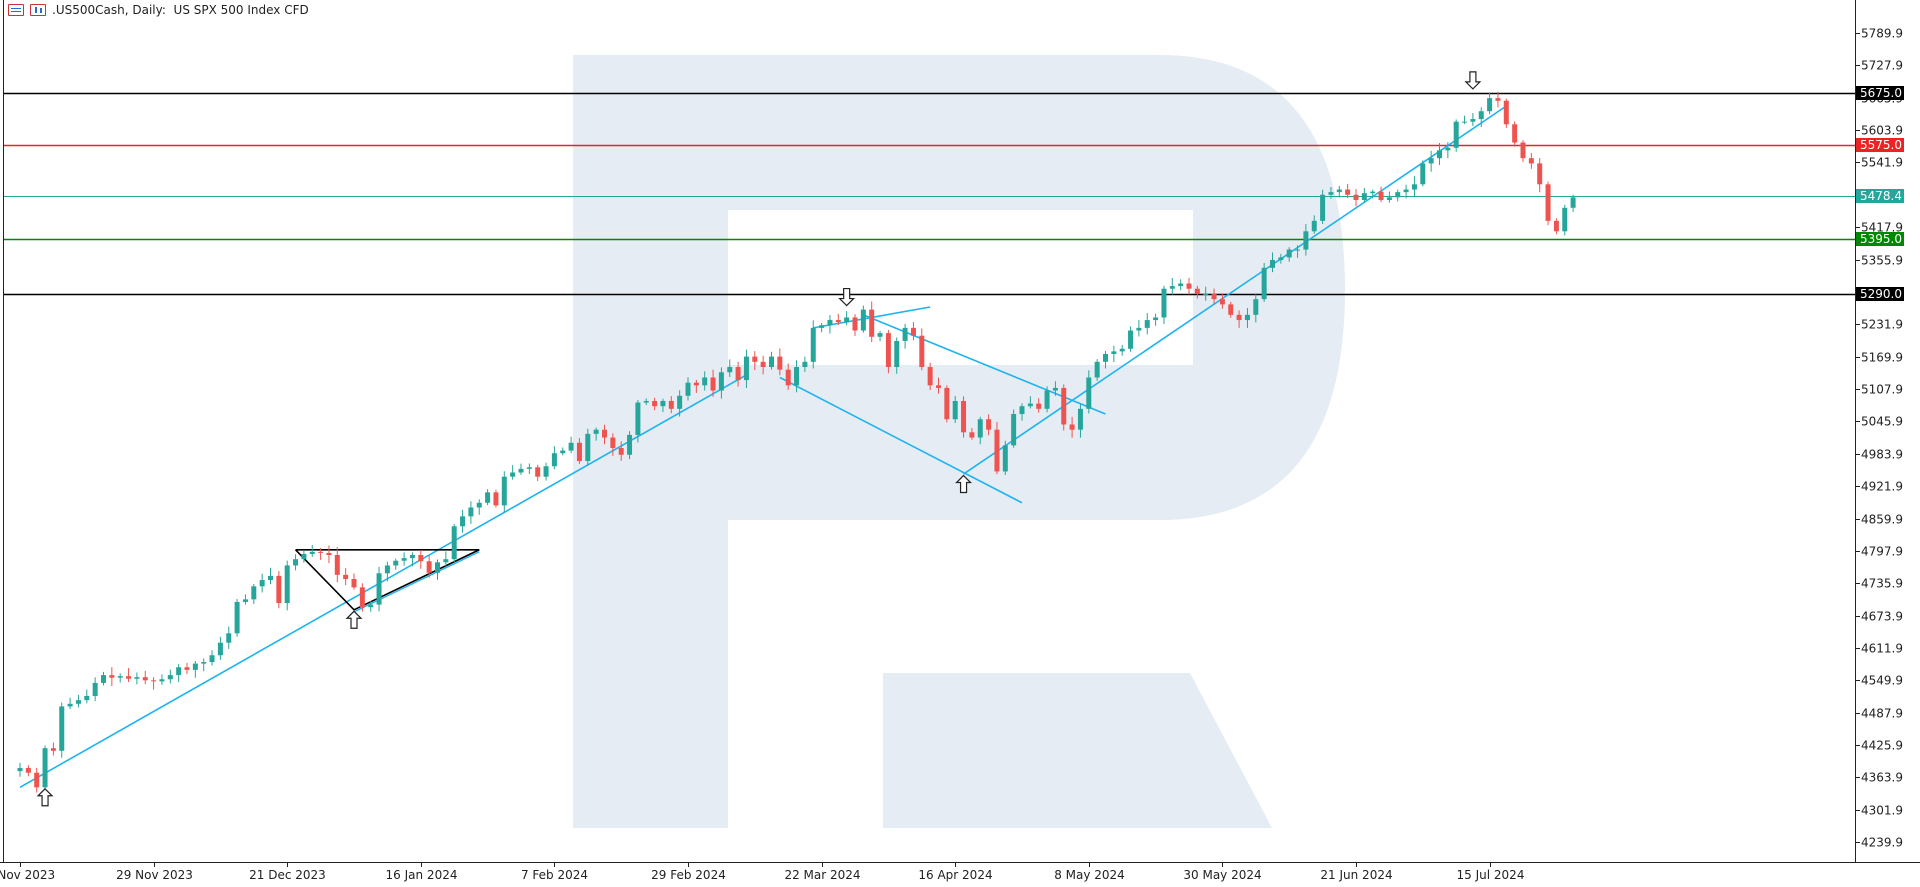 The width and height of the screenshot is (1920, 887). I want to click on y-tick-label: 5417.9, so click(1882, 228).